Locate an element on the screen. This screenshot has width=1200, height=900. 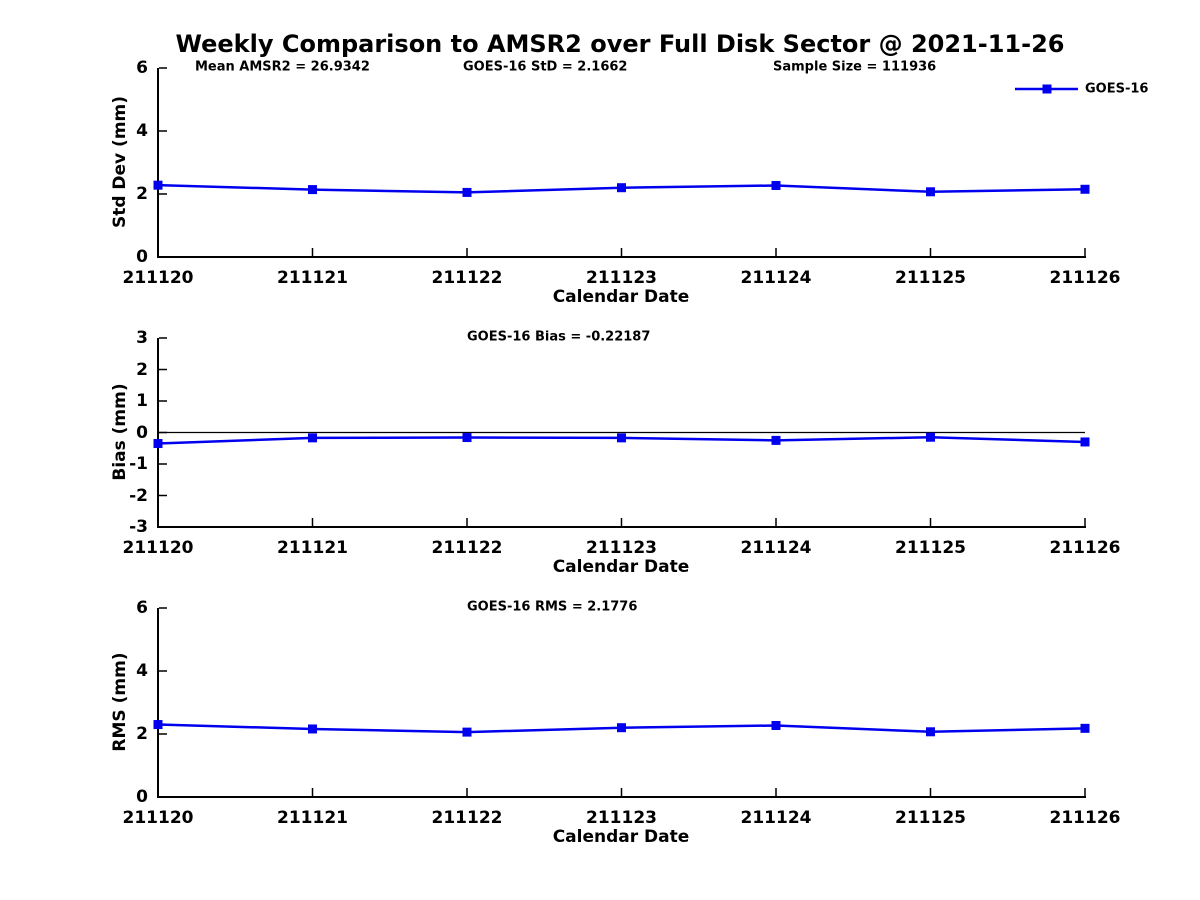
bias-x-tick-label: 211120 is located at coordinates (158, 548).